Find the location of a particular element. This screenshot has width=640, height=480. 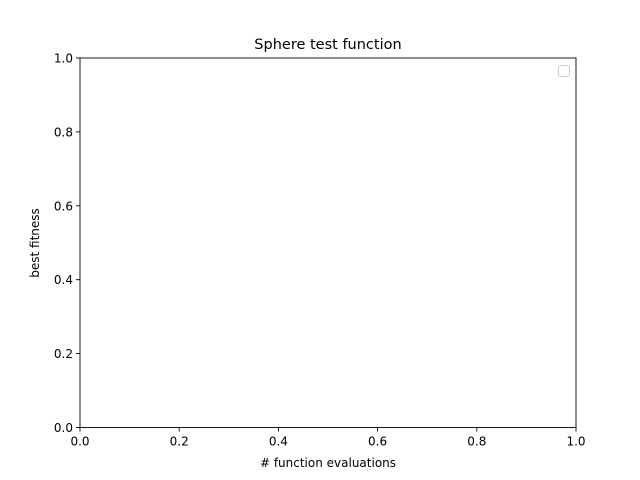

chart-title: Sphere test function is located at coordinates (327, 45).